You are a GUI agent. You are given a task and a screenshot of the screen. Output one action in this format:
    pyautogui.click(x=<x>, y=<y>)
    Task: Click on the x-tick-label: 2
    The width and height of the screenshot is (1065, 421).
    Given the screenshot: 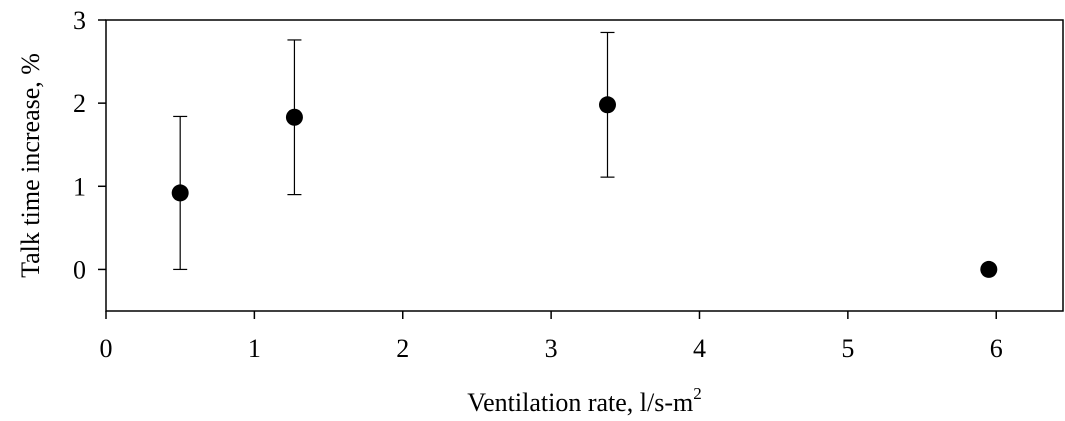 What is the action you would take?
    pyautogui.click(x=402, y=348)
    